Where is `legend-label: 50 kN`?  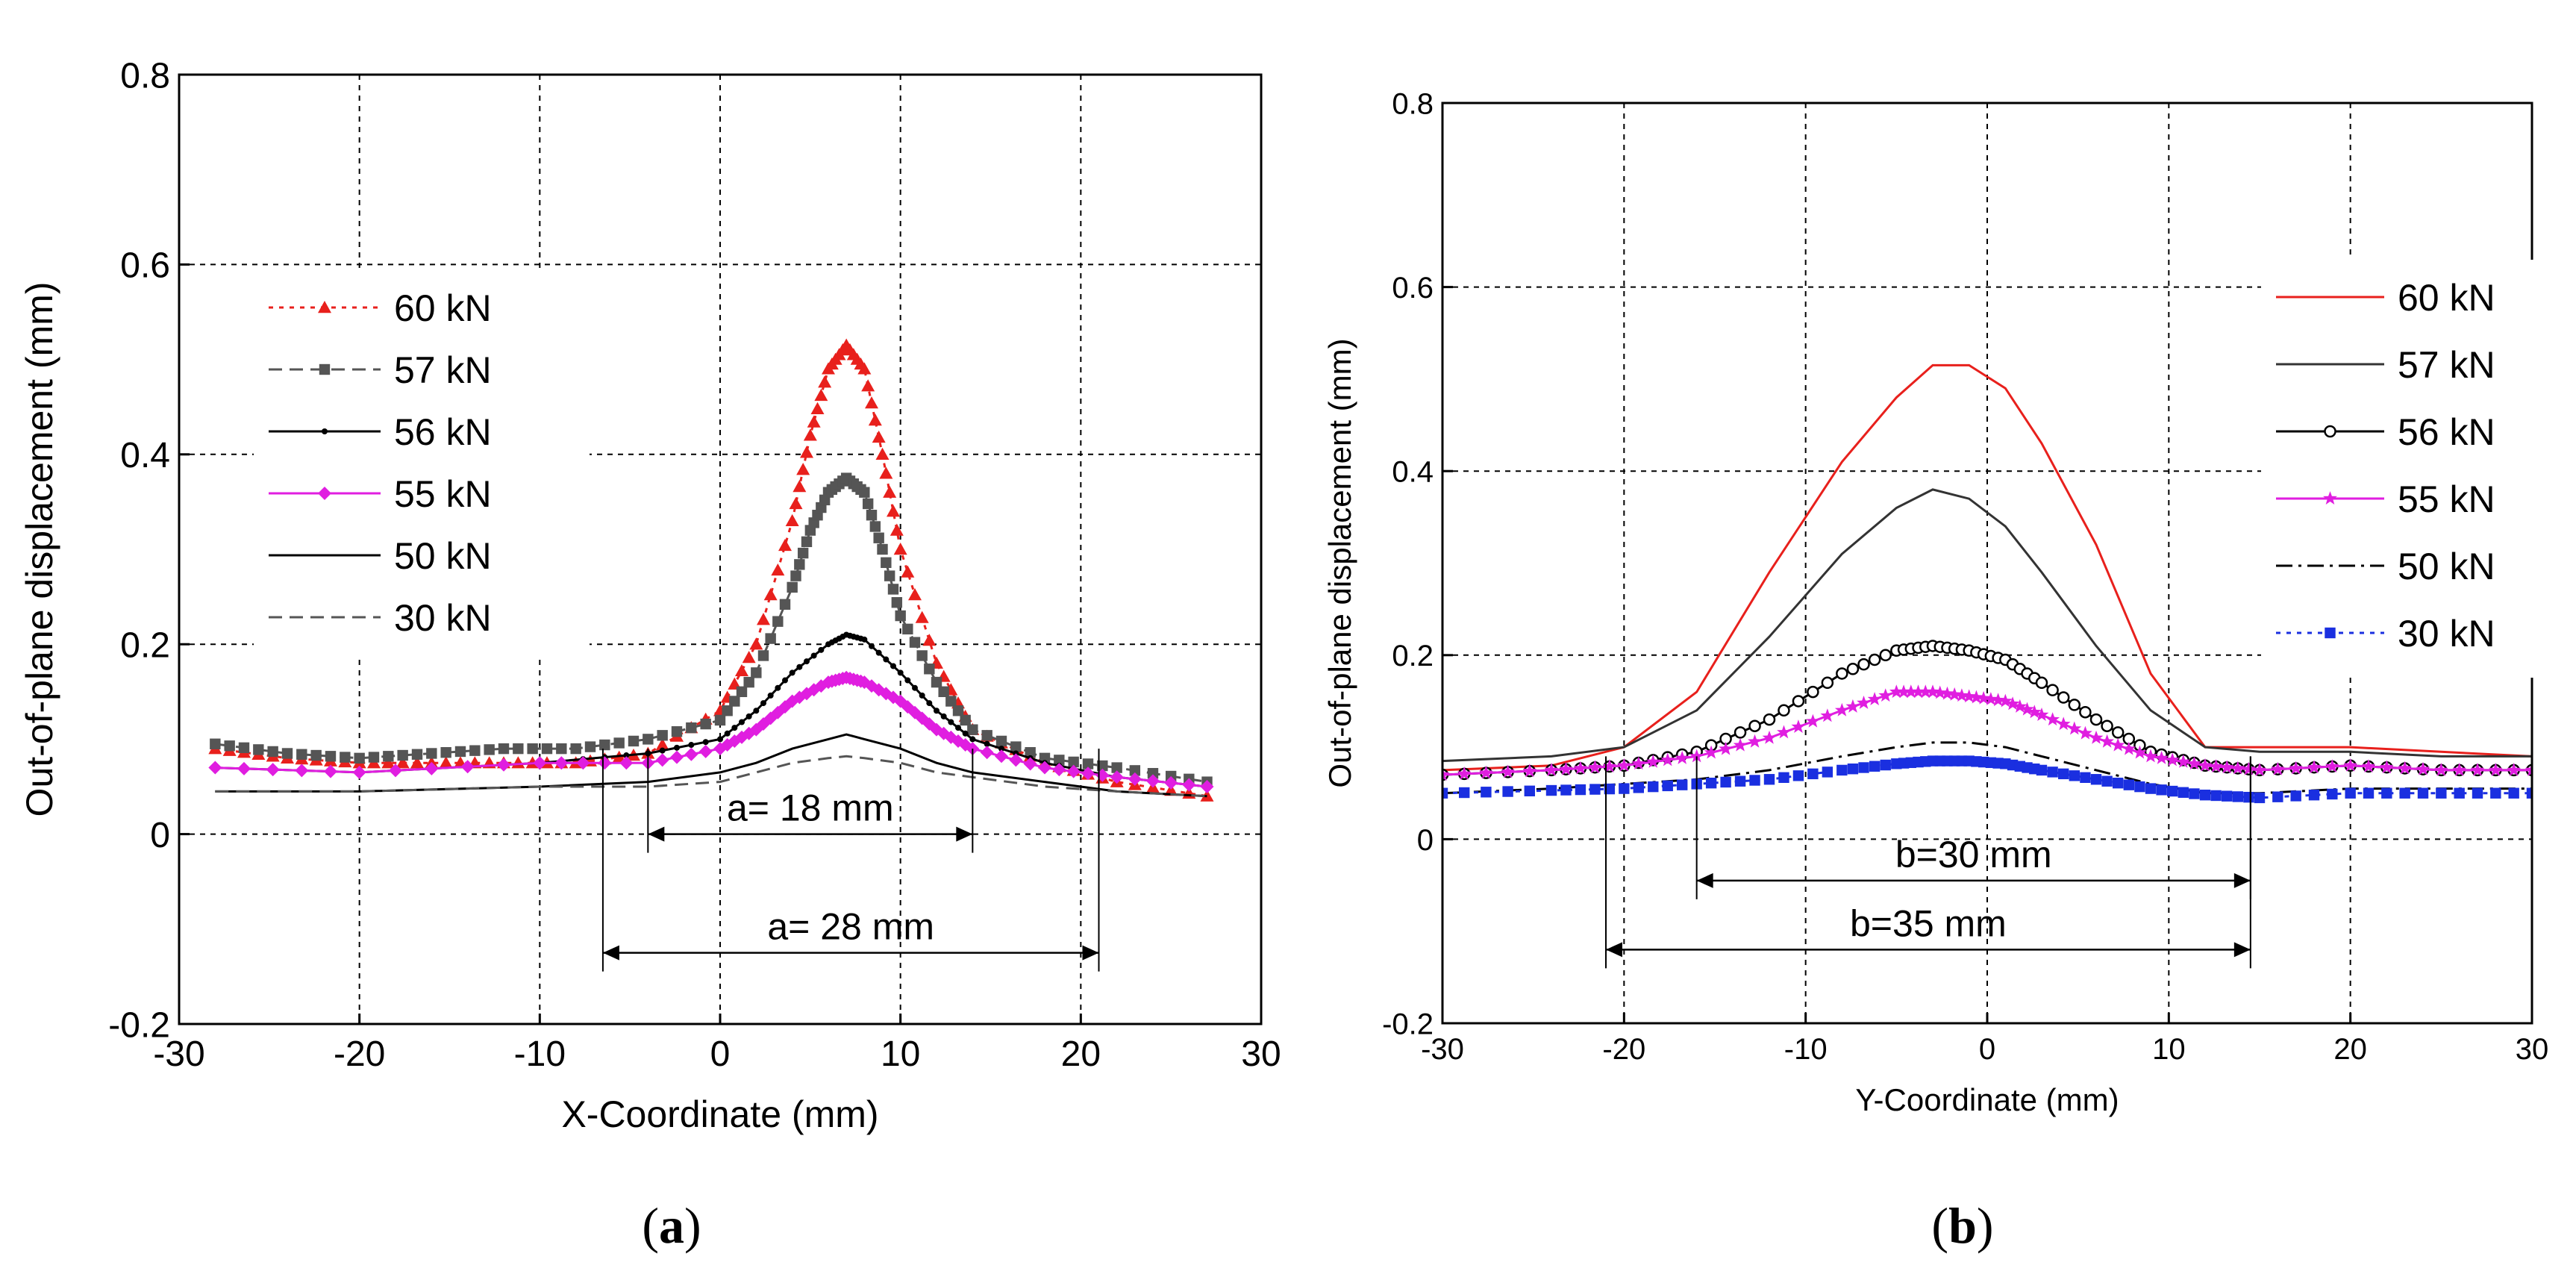 legend-label: 50 kN is located at coordinates (443, 556).